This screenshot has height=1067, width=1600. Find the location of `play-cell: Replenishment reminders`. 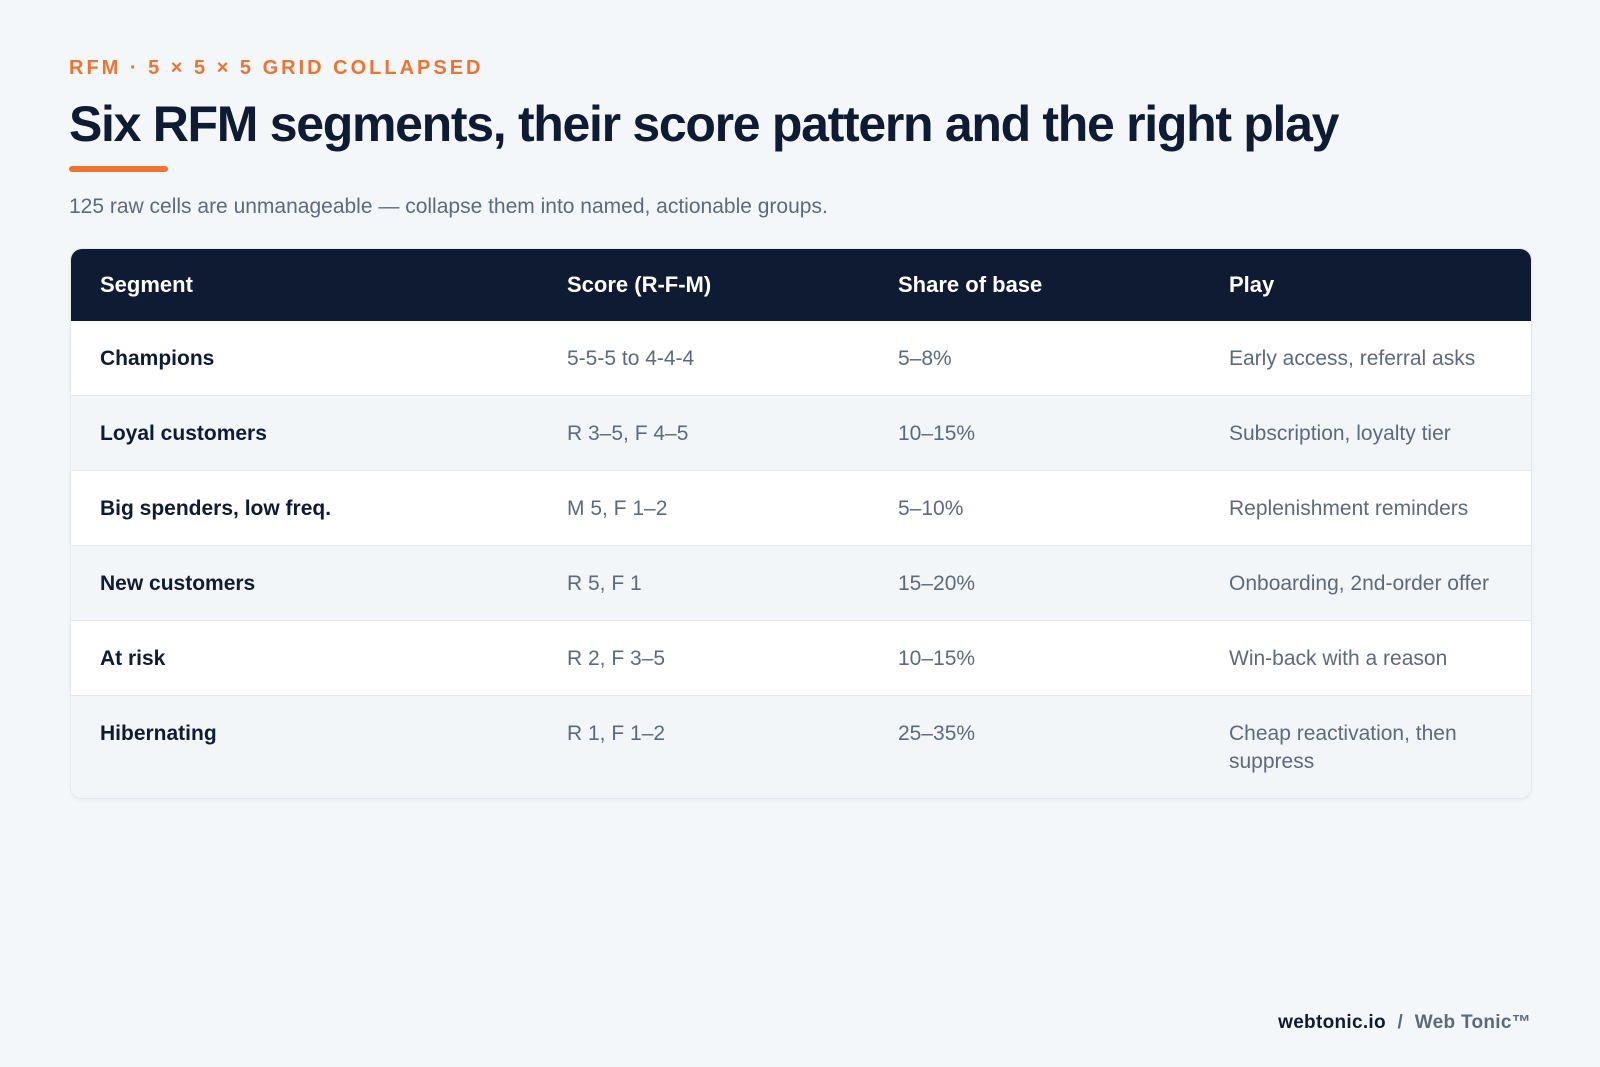

play-cell: Replenishment reminders is located at coordinates (1365, 508).